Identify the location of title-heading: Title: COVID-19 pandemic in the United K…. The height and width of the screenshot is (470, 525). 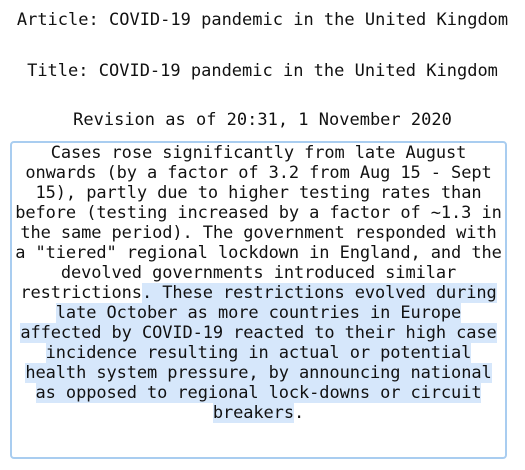
(262, 71).